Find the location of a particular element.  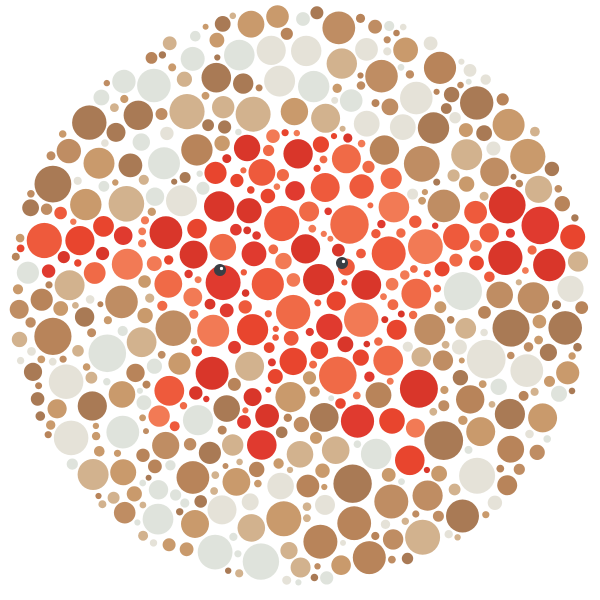

left-eye is located at coordinates (220, 270).